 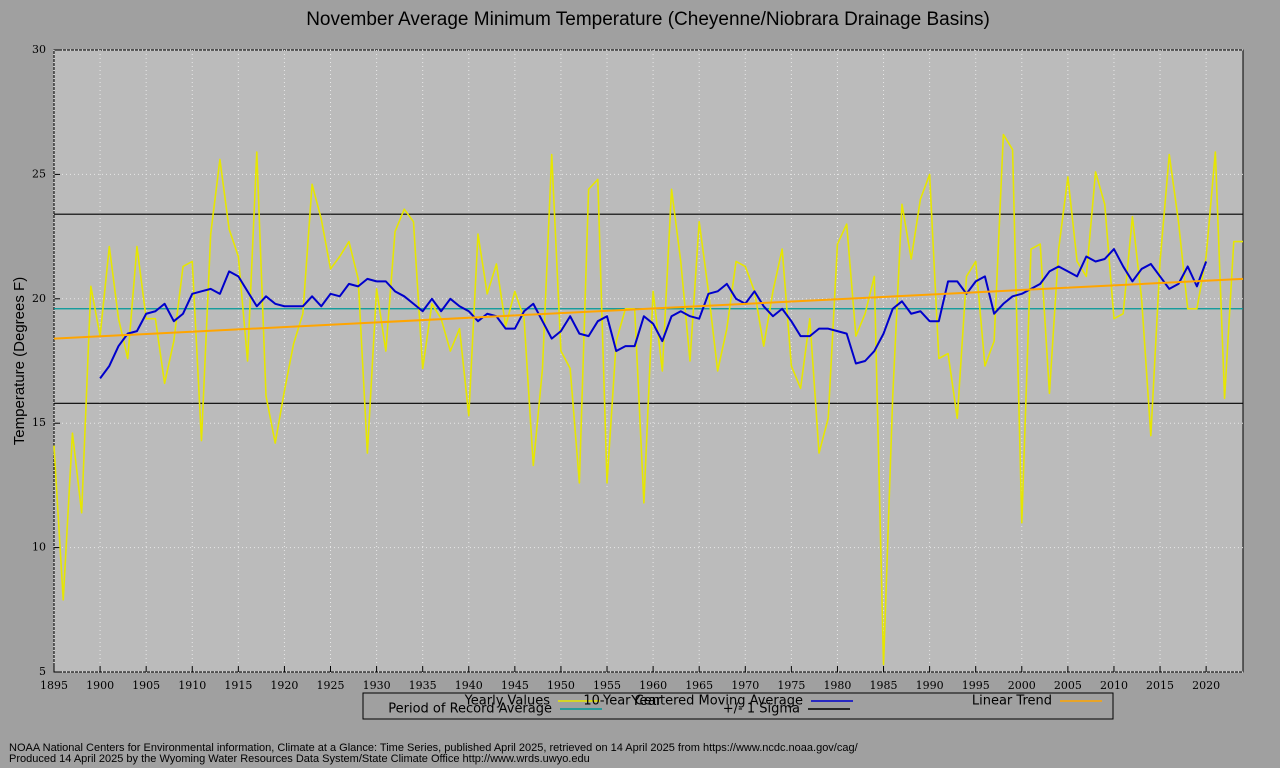 I want to click on moving-average-line, so click(x=653, y=314).